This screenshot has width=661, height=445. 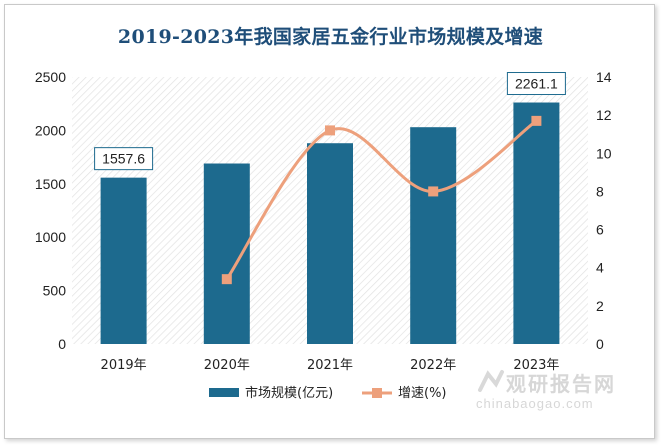 I want to click on y-left-tick-label: 1500, so click(x=50, y=184).